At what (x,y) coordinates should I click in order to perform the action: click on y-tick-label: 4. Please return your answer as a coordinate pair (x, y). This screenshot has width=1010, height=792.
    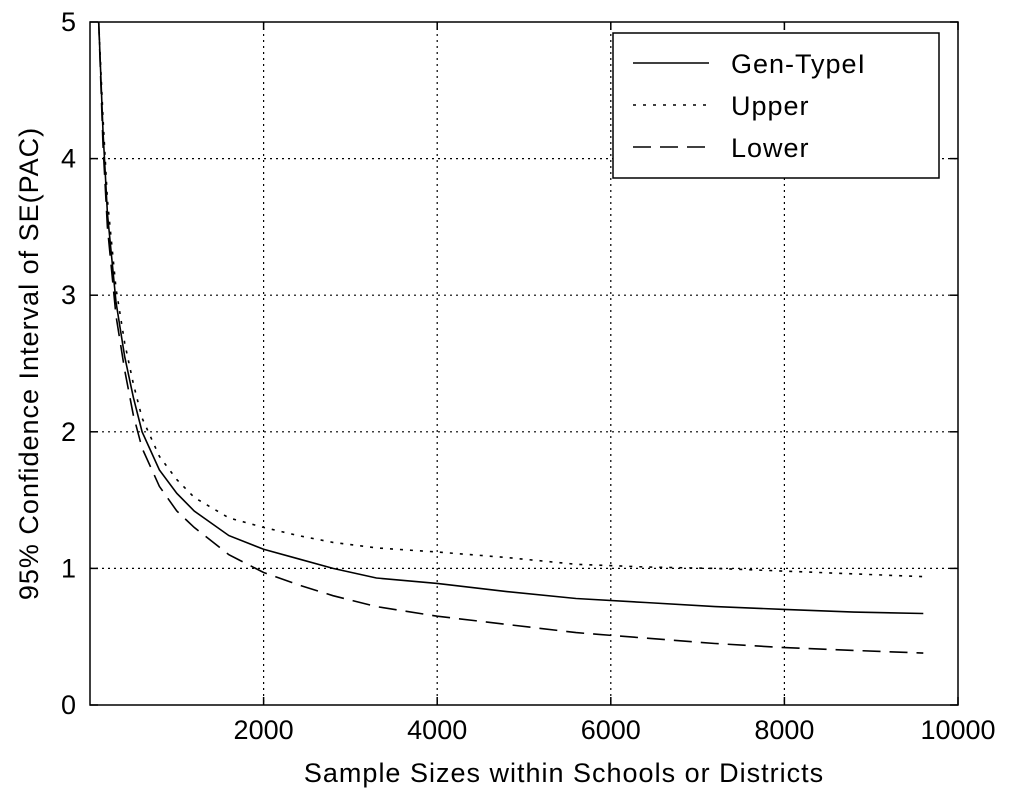
    Looking at the image, I should click on (68, 159).